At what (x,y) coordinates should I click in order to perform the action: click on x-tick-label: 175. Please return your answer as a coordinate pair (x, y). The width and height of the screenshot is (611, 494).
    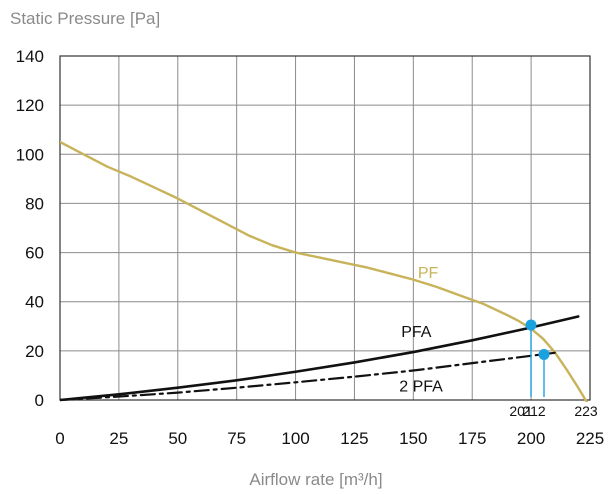
    Looking at the image, I should click on (472, 438).